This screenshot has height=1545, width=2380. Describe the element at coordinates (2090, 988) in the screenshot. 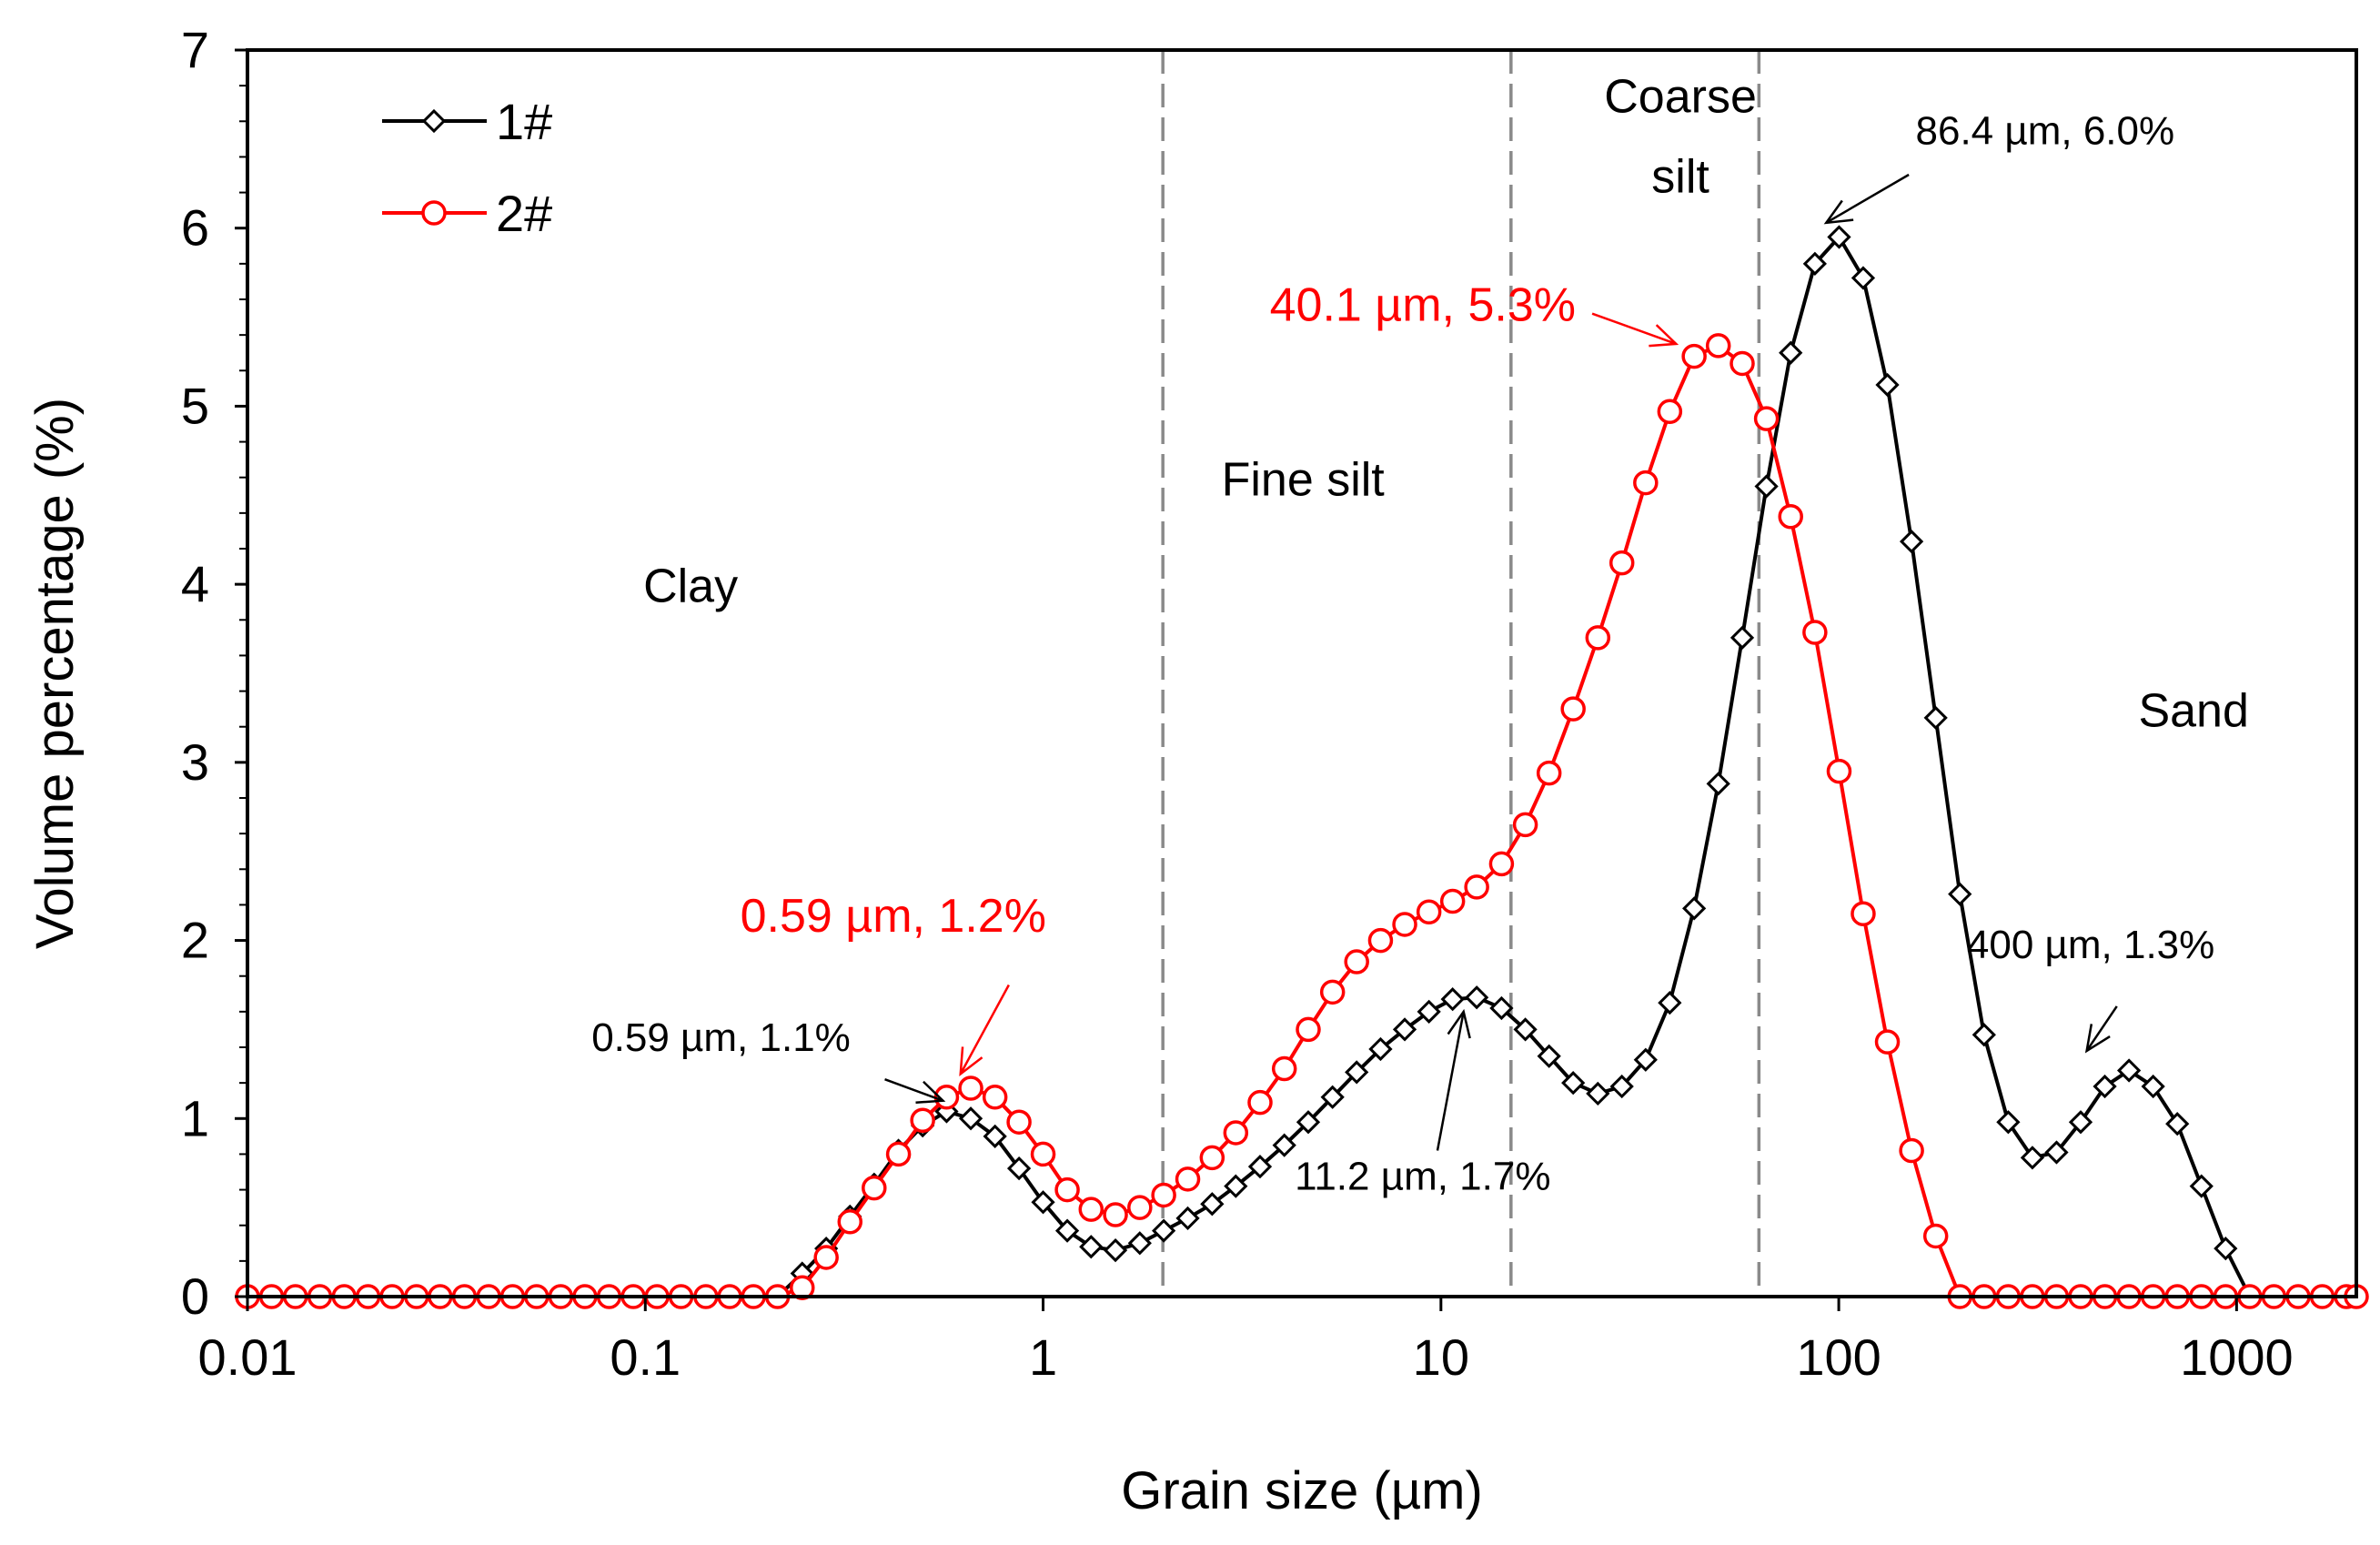

I see `annotation: 400 µm, 1.3%` at that location.